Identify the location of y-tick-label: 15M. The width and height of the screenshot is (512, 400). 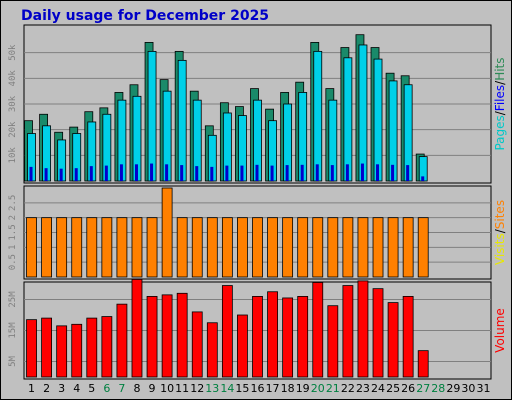
(13, 330).